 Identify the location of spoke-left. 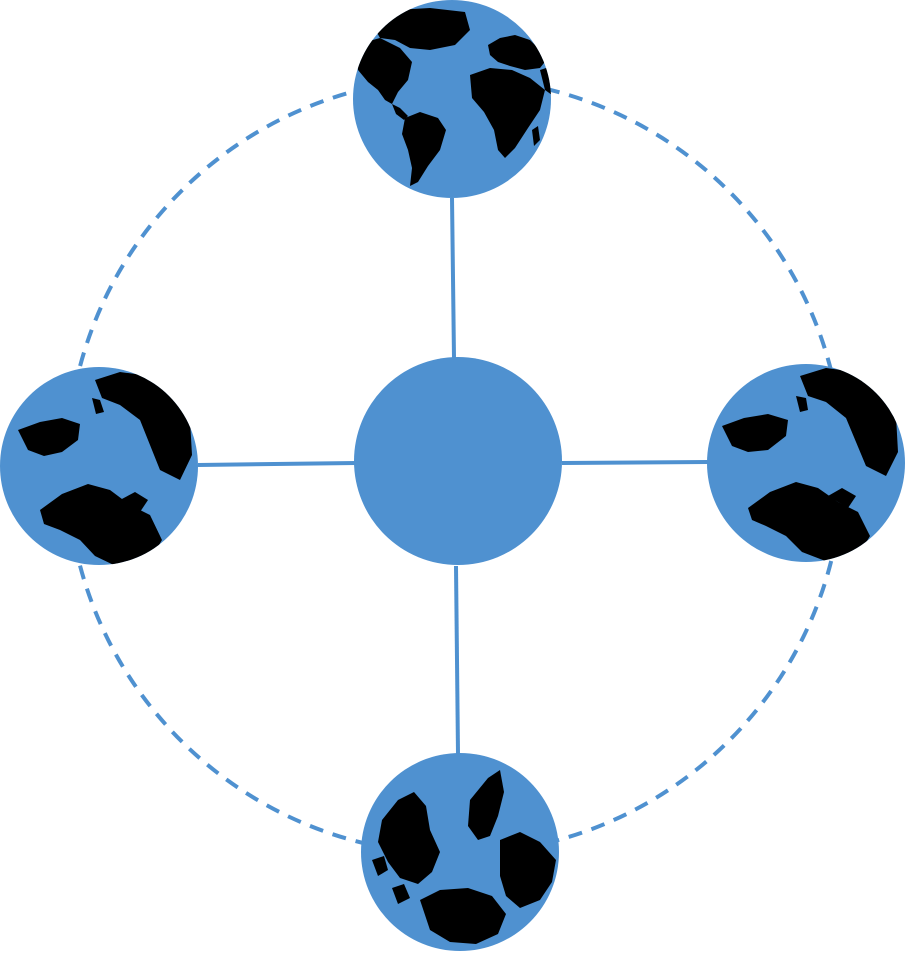
(277, 464).